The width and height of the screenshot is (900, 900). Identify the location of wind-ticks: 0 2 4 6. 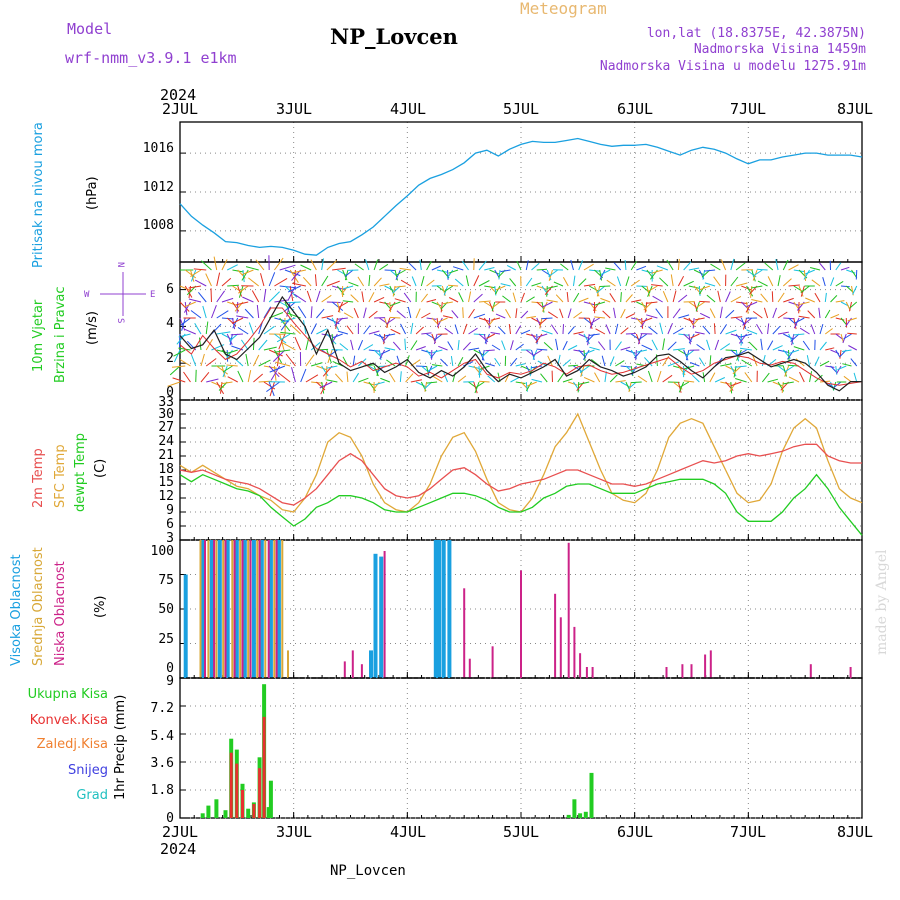
(170, 341).